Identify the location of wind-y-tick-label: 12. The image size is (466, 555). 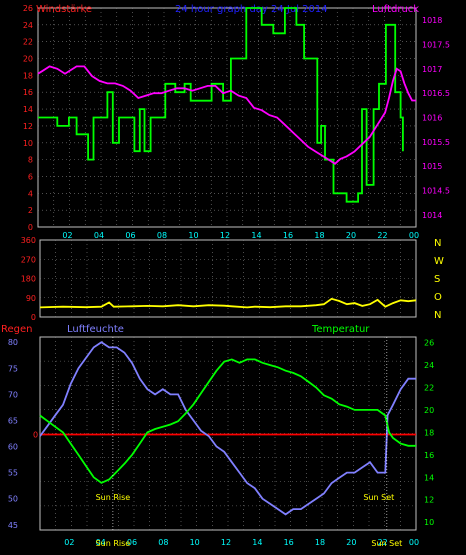
(28, 126).